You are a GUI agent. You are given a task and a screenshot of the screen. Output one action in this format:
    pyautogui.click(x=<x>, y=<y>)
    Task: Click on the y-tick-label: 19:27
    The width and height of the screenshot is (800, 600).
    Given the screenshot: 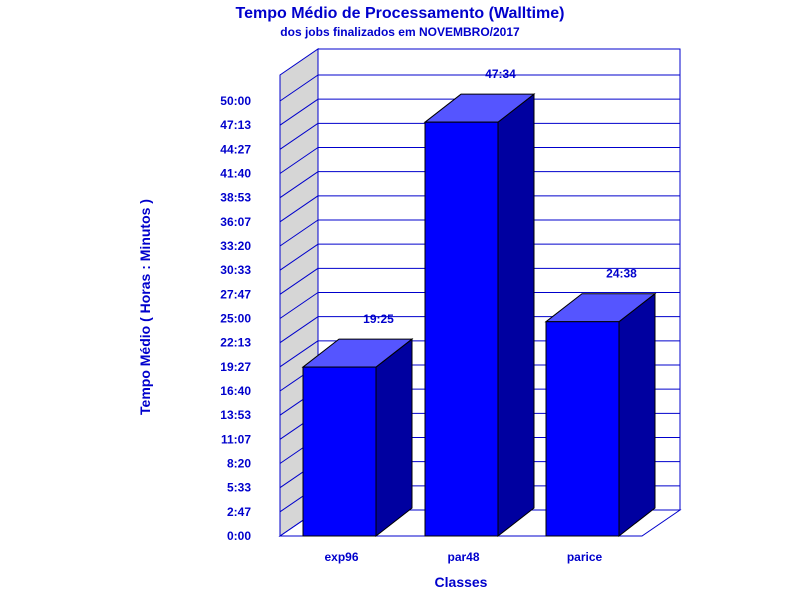 What is the action you would take?
    pyautogui.click(x=235, y=367)
    